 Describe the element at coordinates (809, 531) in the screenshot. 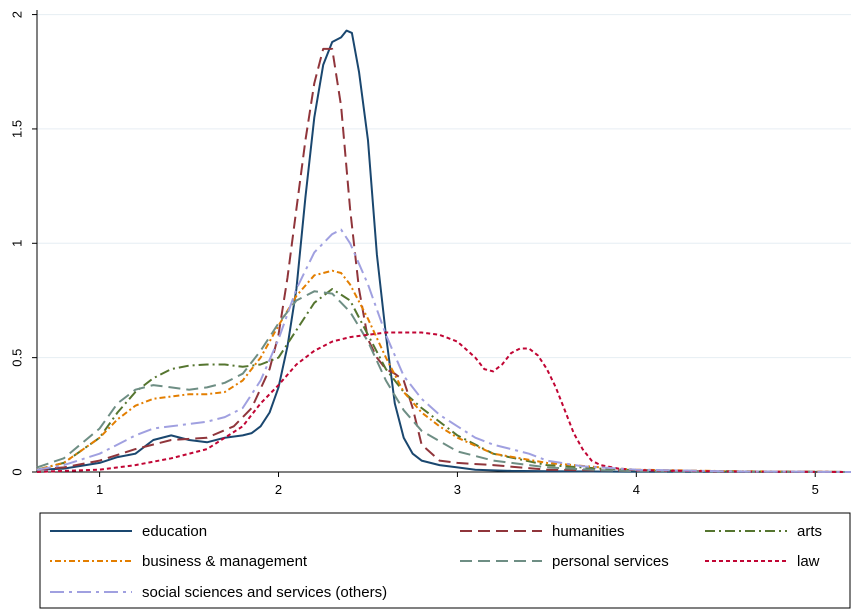

I see `legend-label: arts` at that location.